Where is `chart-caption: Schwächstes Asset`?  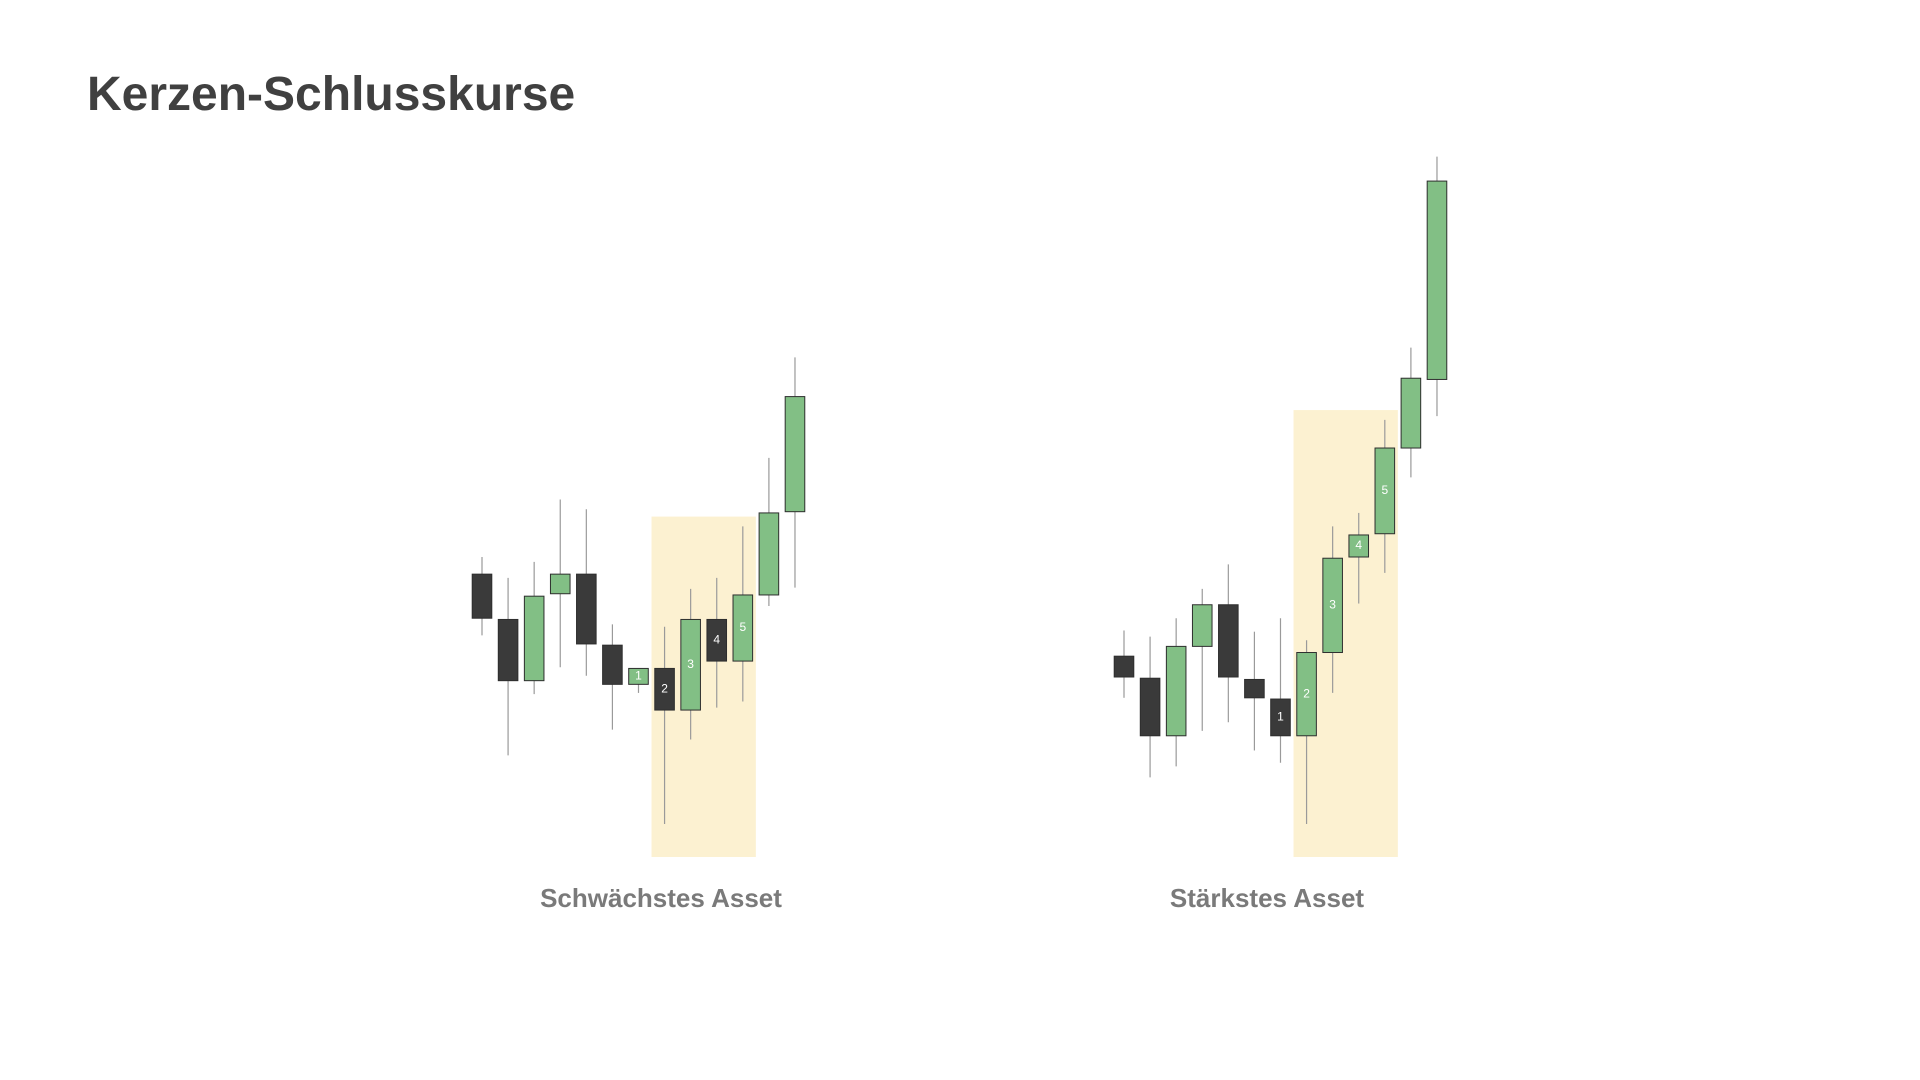
chart-caption: Schwächstes Asset is located at coordinates (661, 898).